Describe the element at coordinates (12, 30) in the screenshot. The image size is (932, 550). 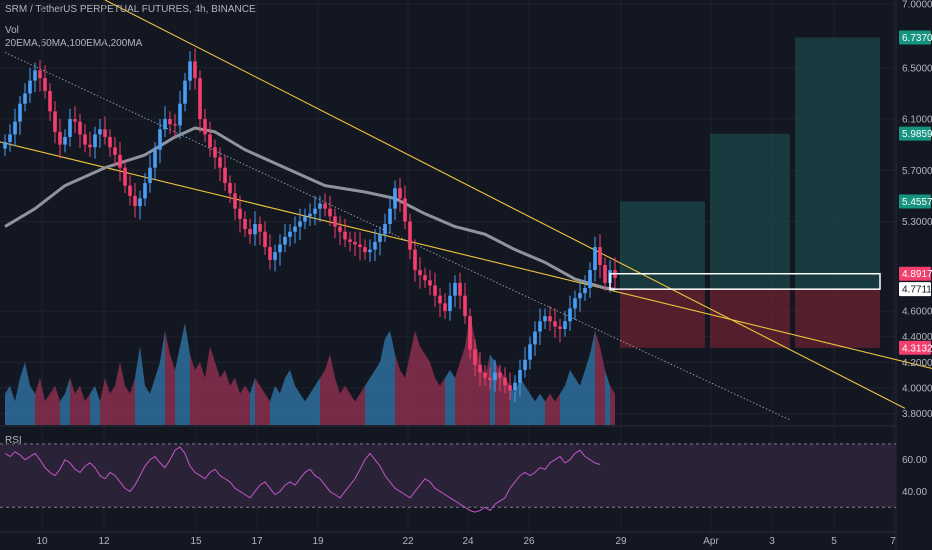
I see `volume-legend-label: Vol` at that location.